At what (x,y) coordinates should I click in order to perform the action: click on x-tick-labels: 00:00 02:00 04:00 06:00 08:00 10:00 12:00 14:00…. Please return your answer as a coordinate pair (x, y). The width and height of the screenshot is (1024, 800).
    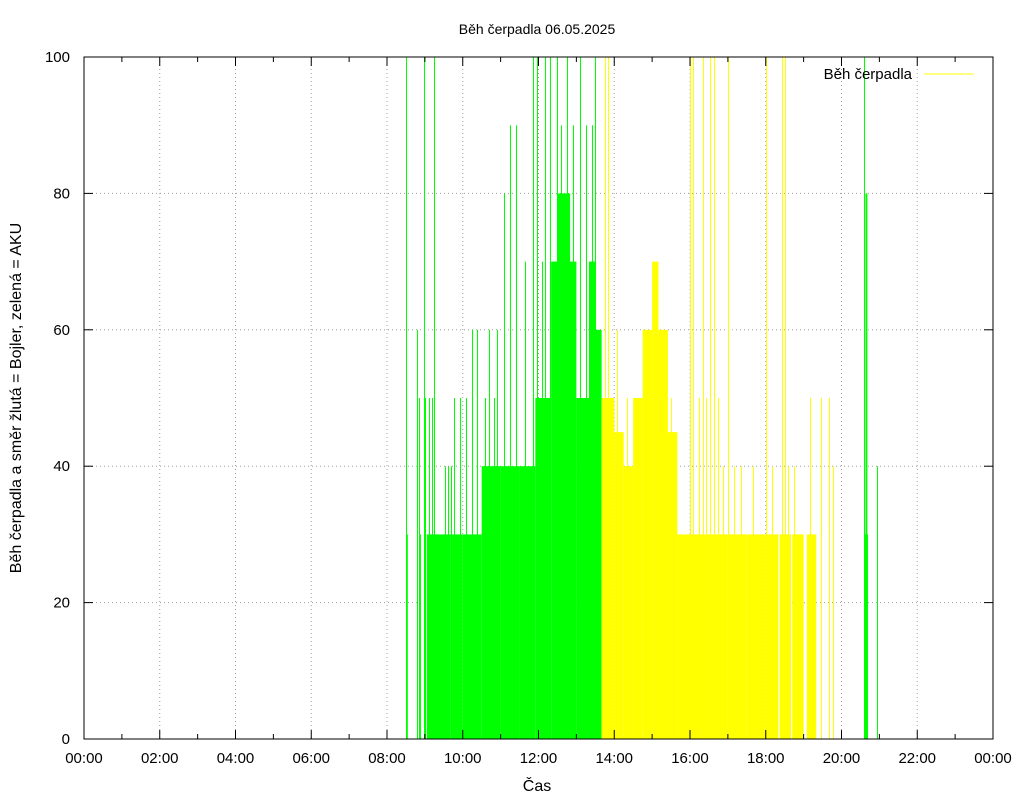
    Looking at the image, I should click on (538, 758).